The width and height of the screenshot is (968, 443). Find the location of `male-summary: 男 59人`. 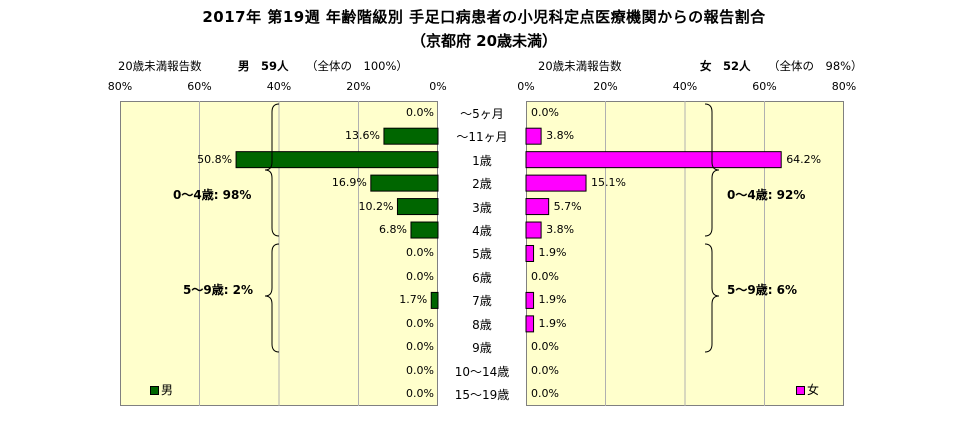

male-summary: 男 59人 is located at coordinates (263, 66).